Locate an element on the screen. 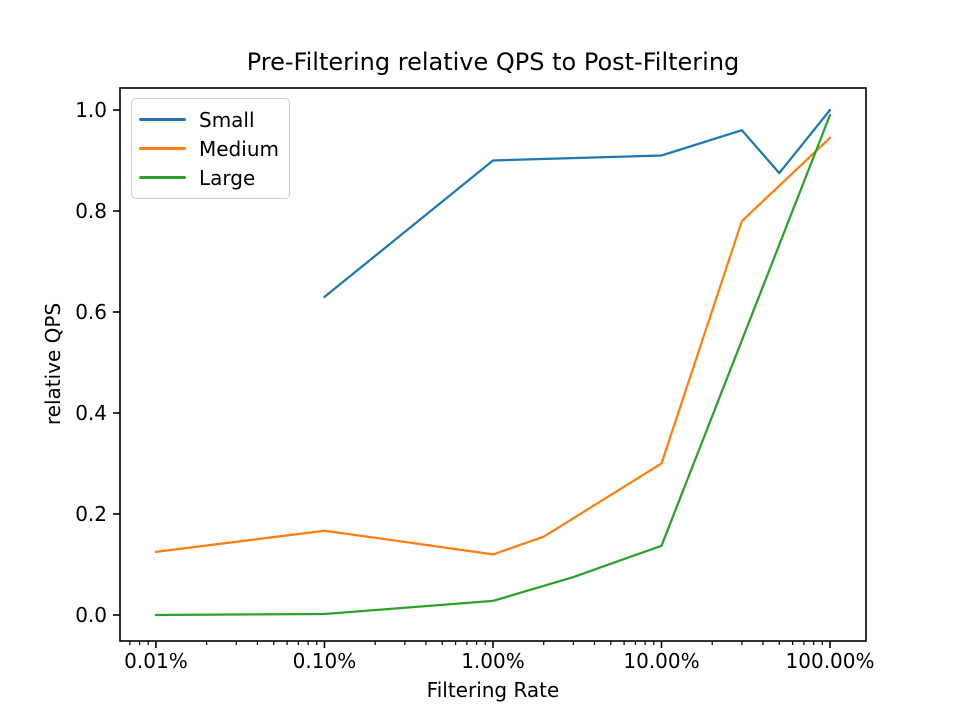 This screenshot has width=960, height=720. legend-line-sample-small is located at coordinates (162, 119).